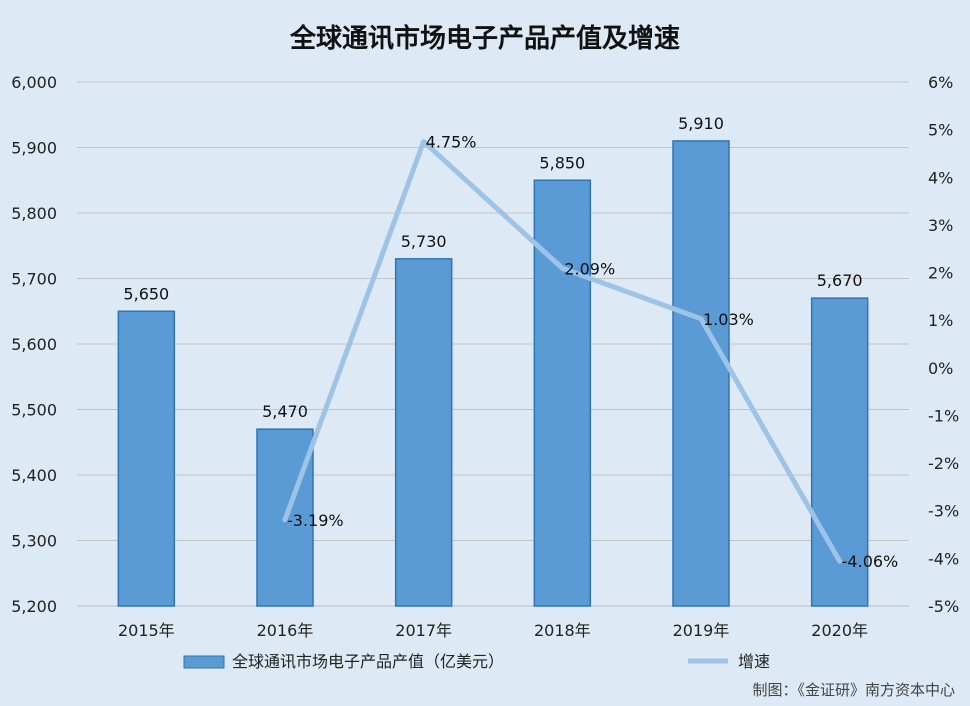 This screenshot has height=706, width=970. Describe the element at coordinates (853, 690) in the screenshot. I see `chart-credit: 制图：《金证研》南方资本中心` at that location.